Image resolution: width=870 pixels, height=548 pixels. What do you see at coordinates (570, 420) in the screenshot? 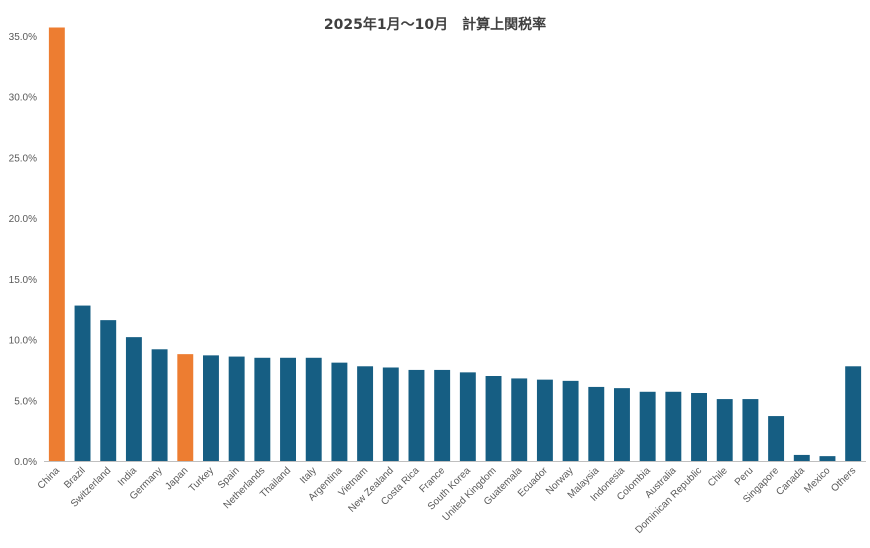
I see `bar-norway` at bounding box center [570, 420].